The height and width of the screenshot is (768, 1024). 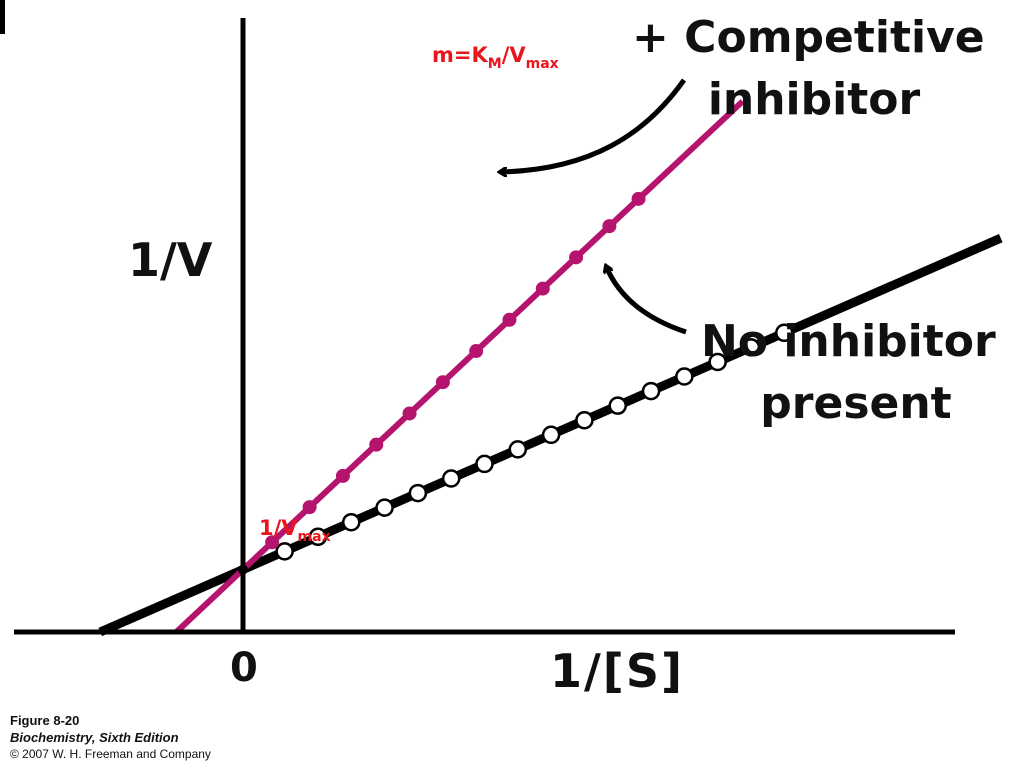 I want to click on y-axis-label: 1/V, so click(x=170, y=260).